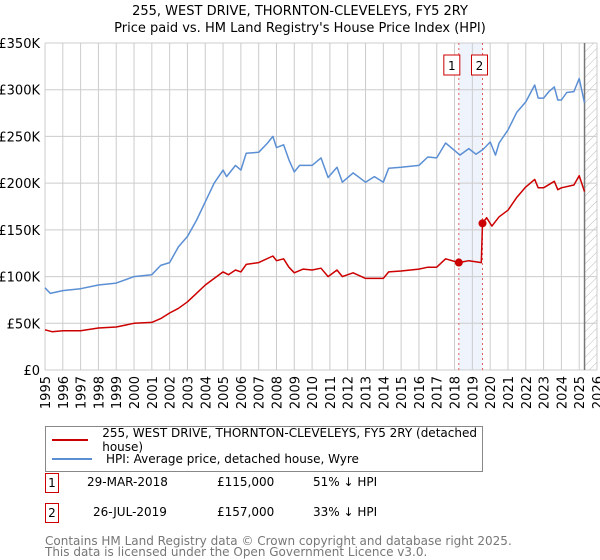 Image resolution: width=600 pixels, height=560 pixels. I want to click on x-tick-label: 2010, so click(313, 392).